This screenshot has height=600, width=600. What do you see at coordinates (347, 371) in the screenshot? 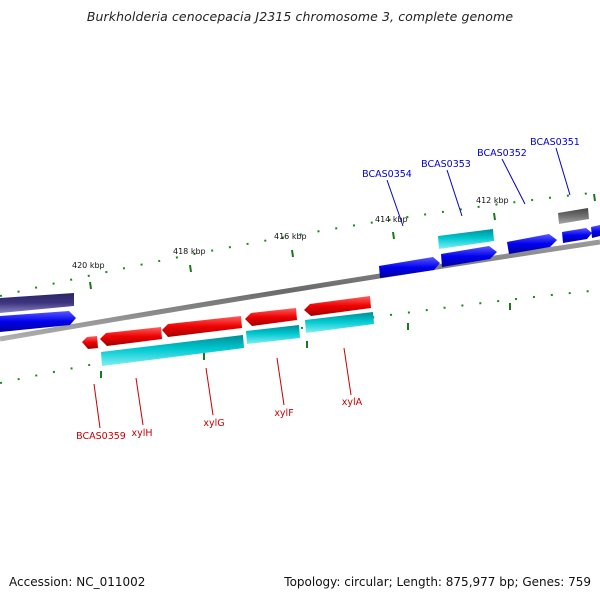
I see `leader-xylA` at bounding box center [347, 371].